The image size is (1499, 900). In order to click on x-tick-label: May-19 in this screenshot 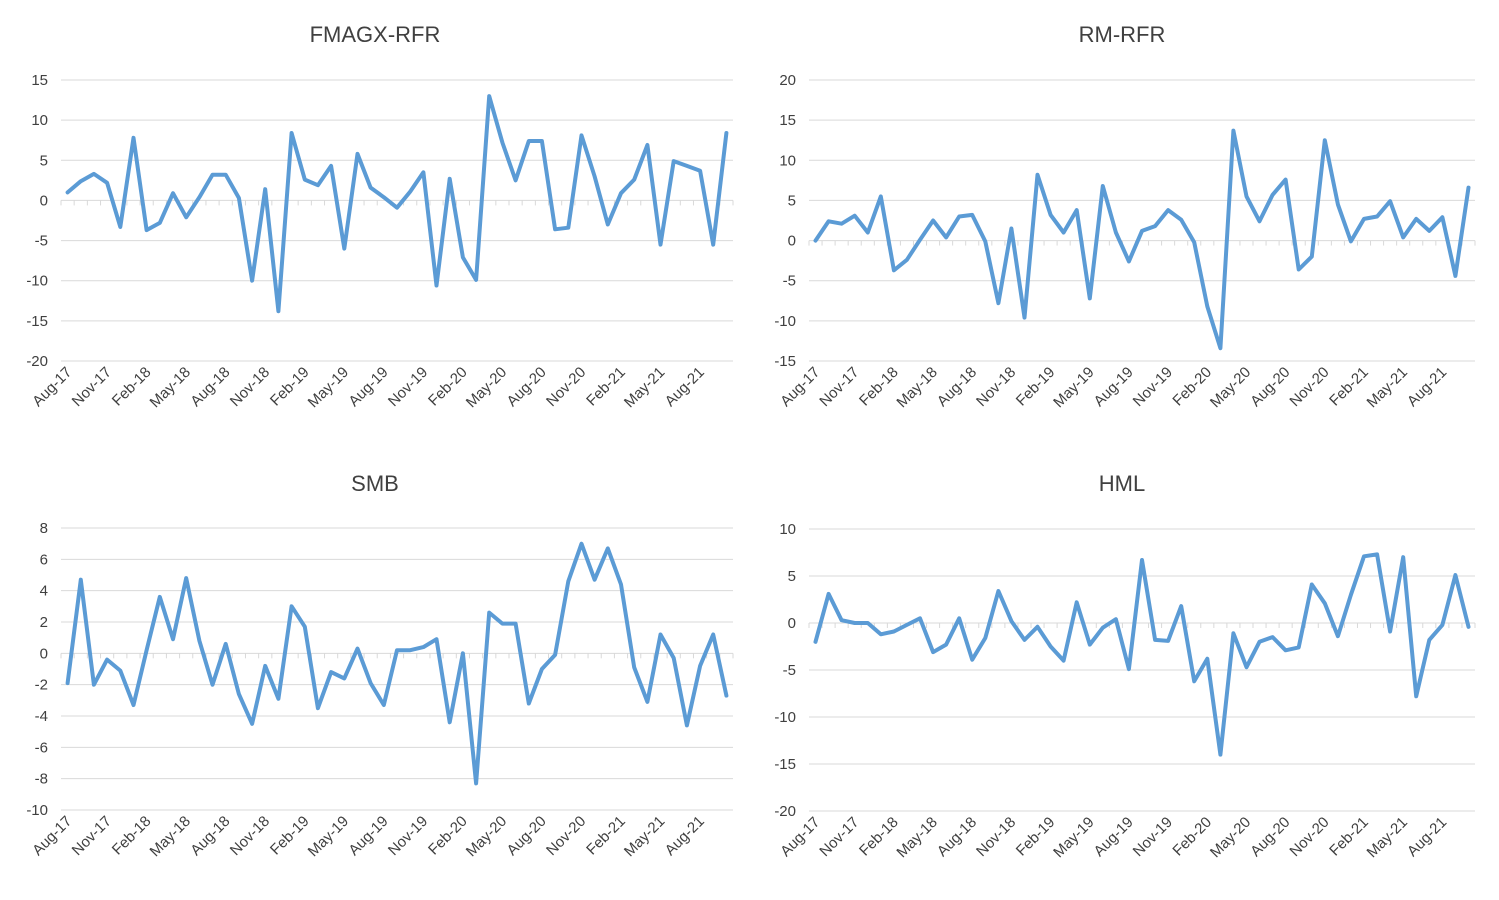, I will do `click(328, 387)`.